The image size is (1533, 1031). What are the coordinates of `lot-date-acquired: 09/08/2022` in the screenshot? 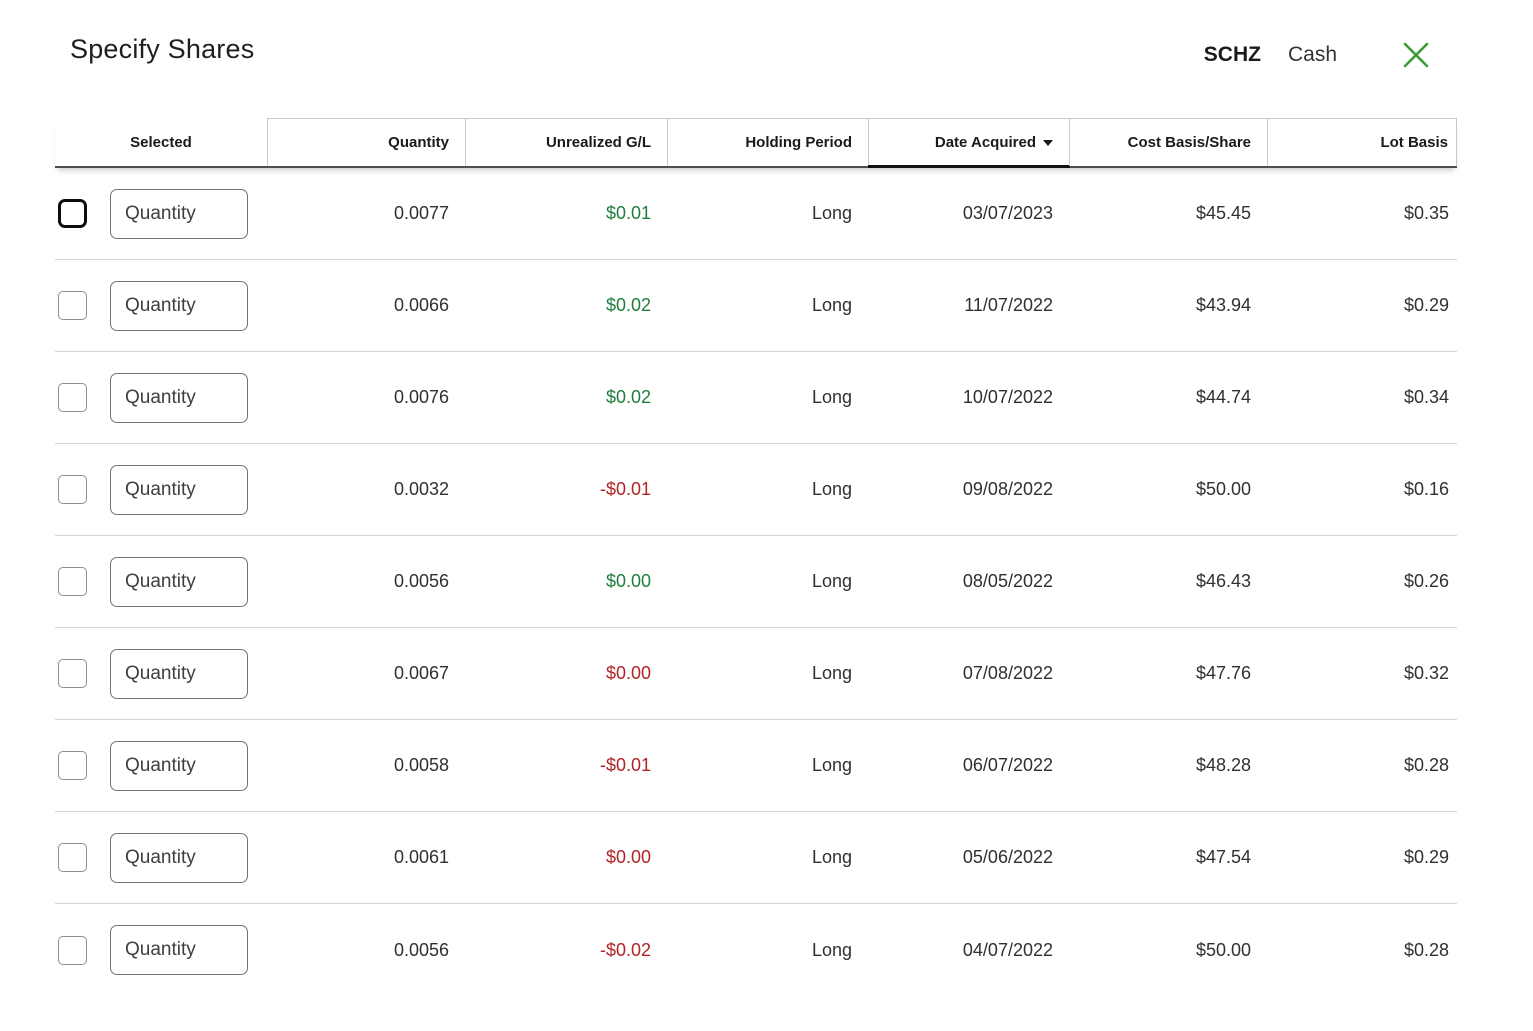 It's located at (1007, 489).